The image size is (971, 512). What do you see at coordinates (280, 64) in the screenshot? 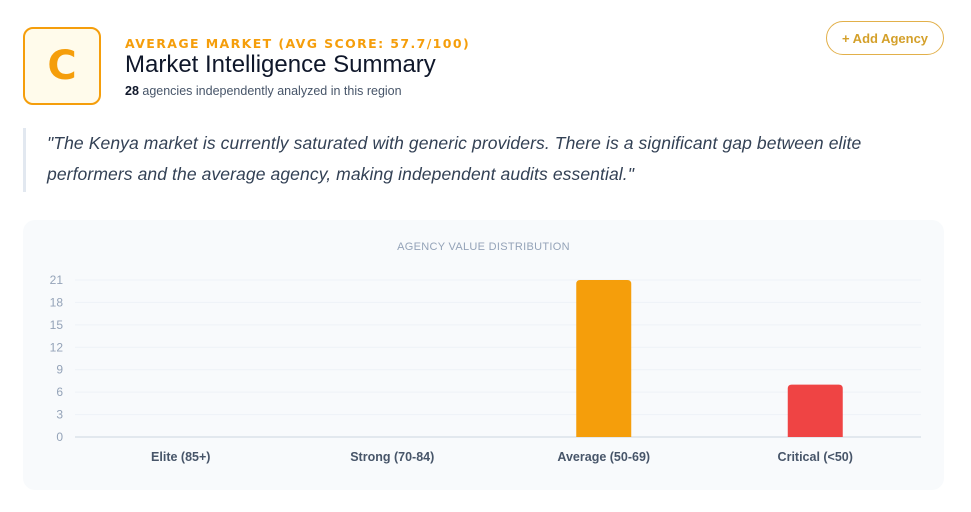
I see `page-title: Market Intelligence Summary` at bounding box center [280, 64].